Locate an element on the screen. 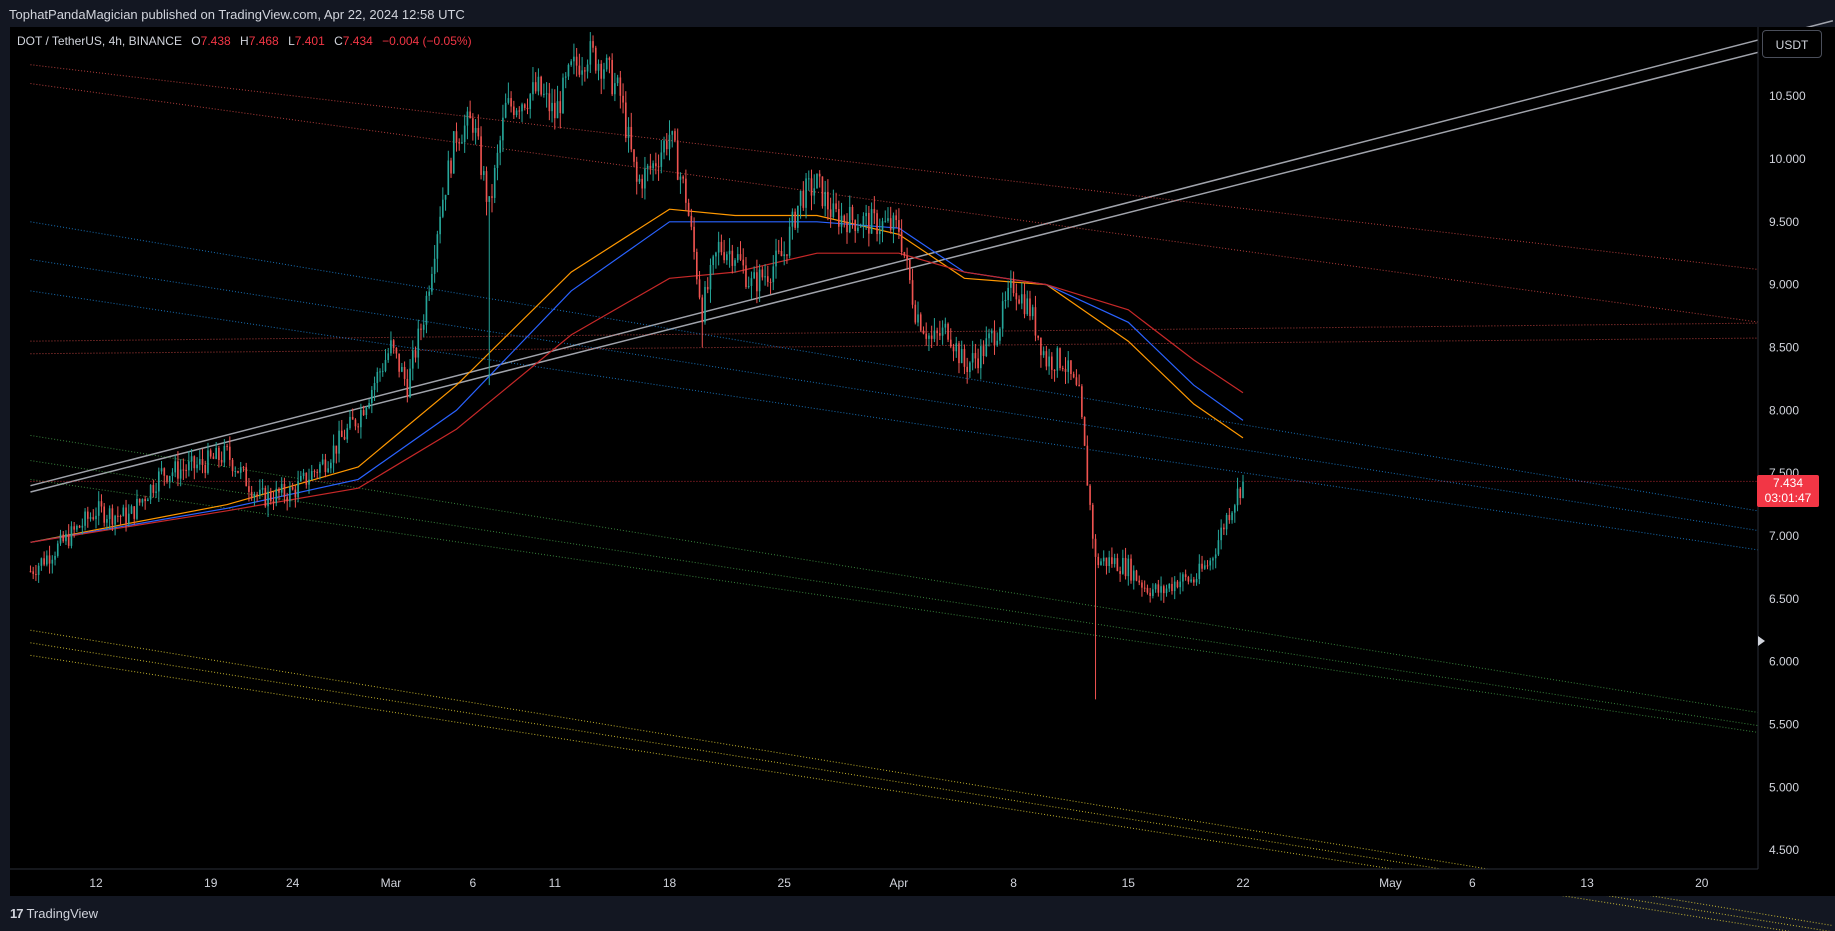  currency-button: USDT is located at coordinates (1792, 44).